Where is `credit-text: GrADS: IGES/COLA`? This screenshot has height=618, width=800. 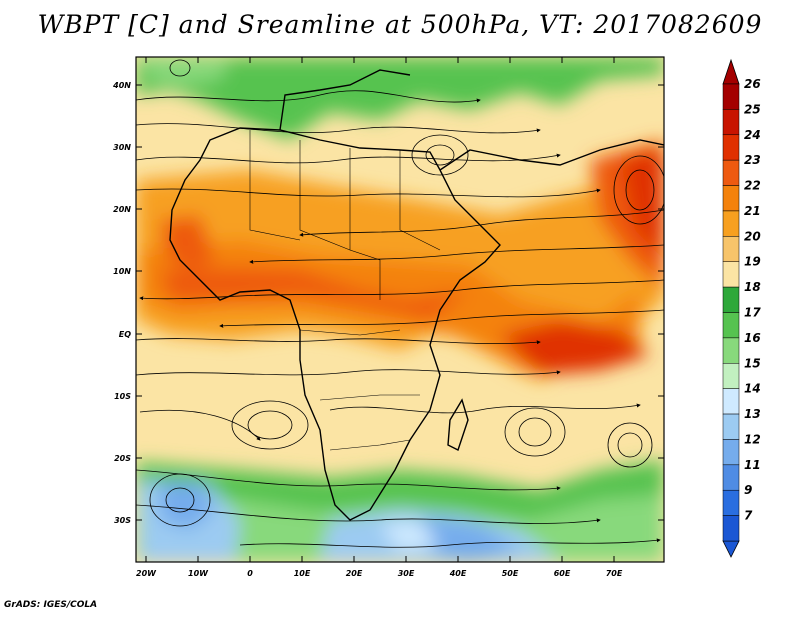
credit-text: GrADS: IGES/COLA is located at coordinates (51, 605).